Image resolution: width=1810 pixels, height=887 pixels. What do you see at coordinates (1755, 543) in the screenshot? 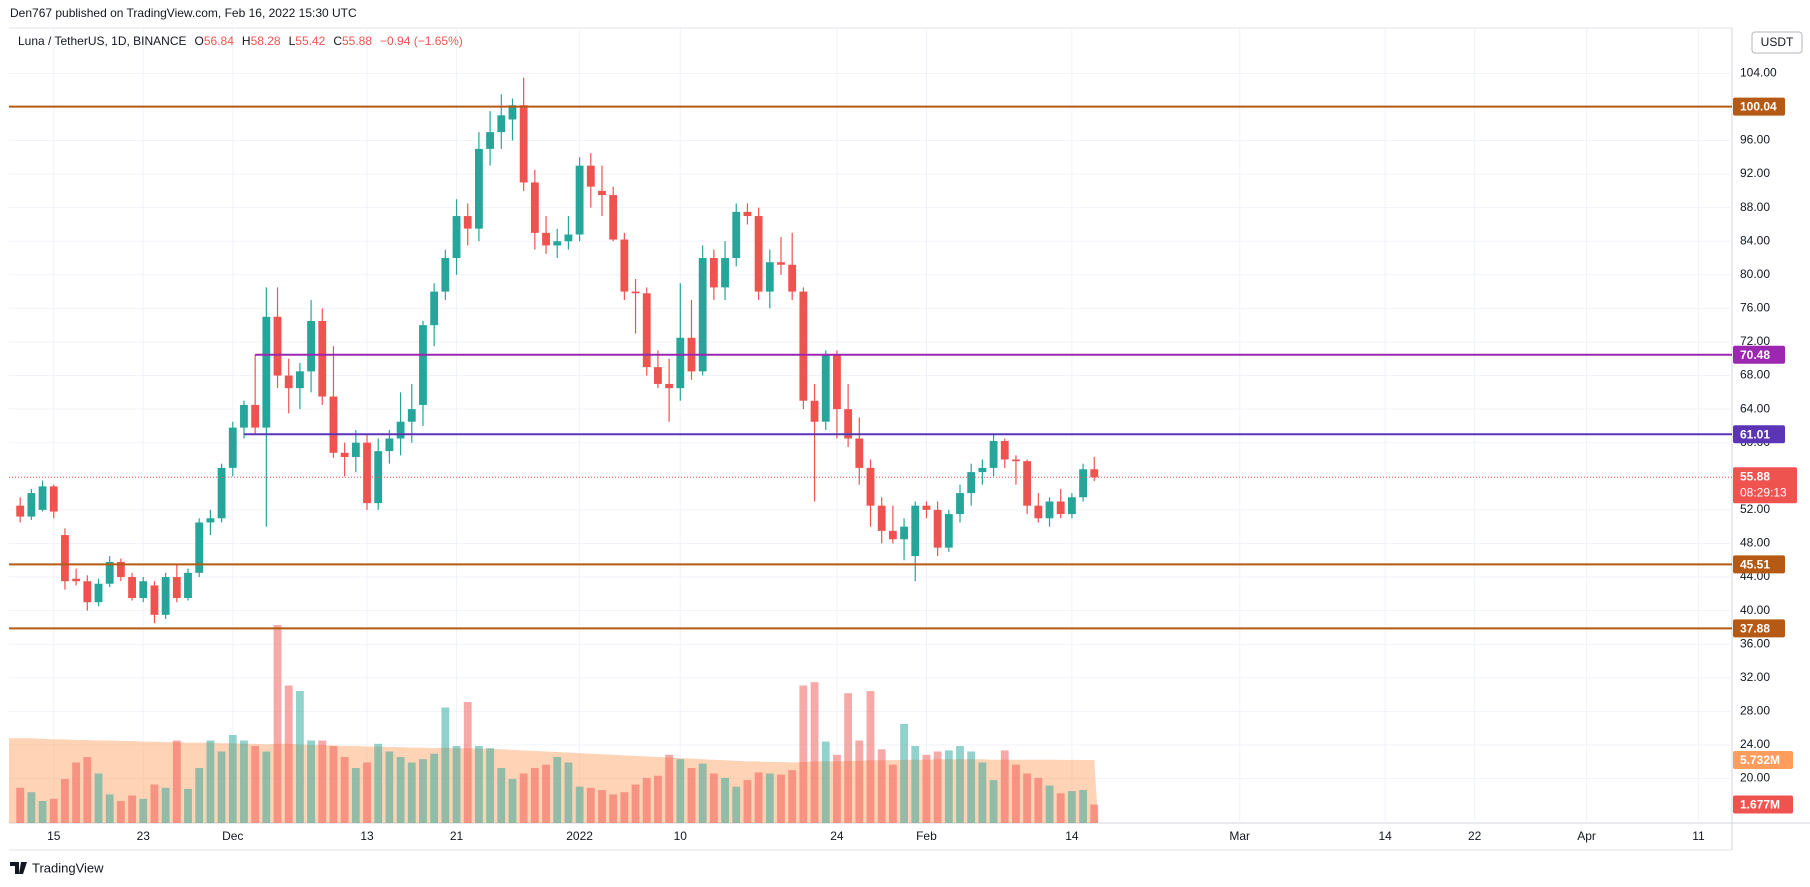
I see `y-tick-label: 48.00` at bounding box center [1755, 543].